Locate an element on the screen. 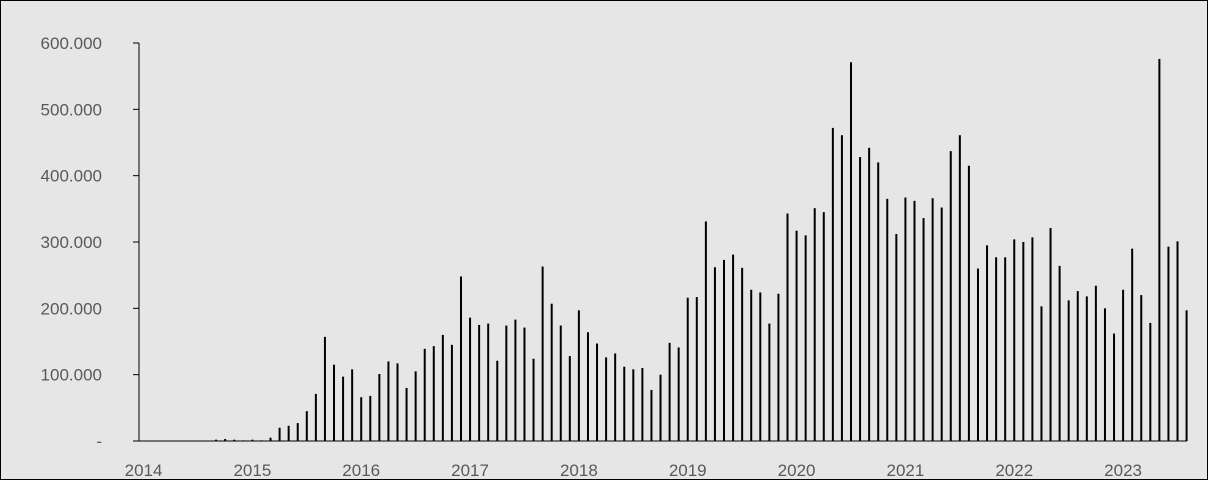  x-tick-label: 2014 is located at coordinates (144, 470).